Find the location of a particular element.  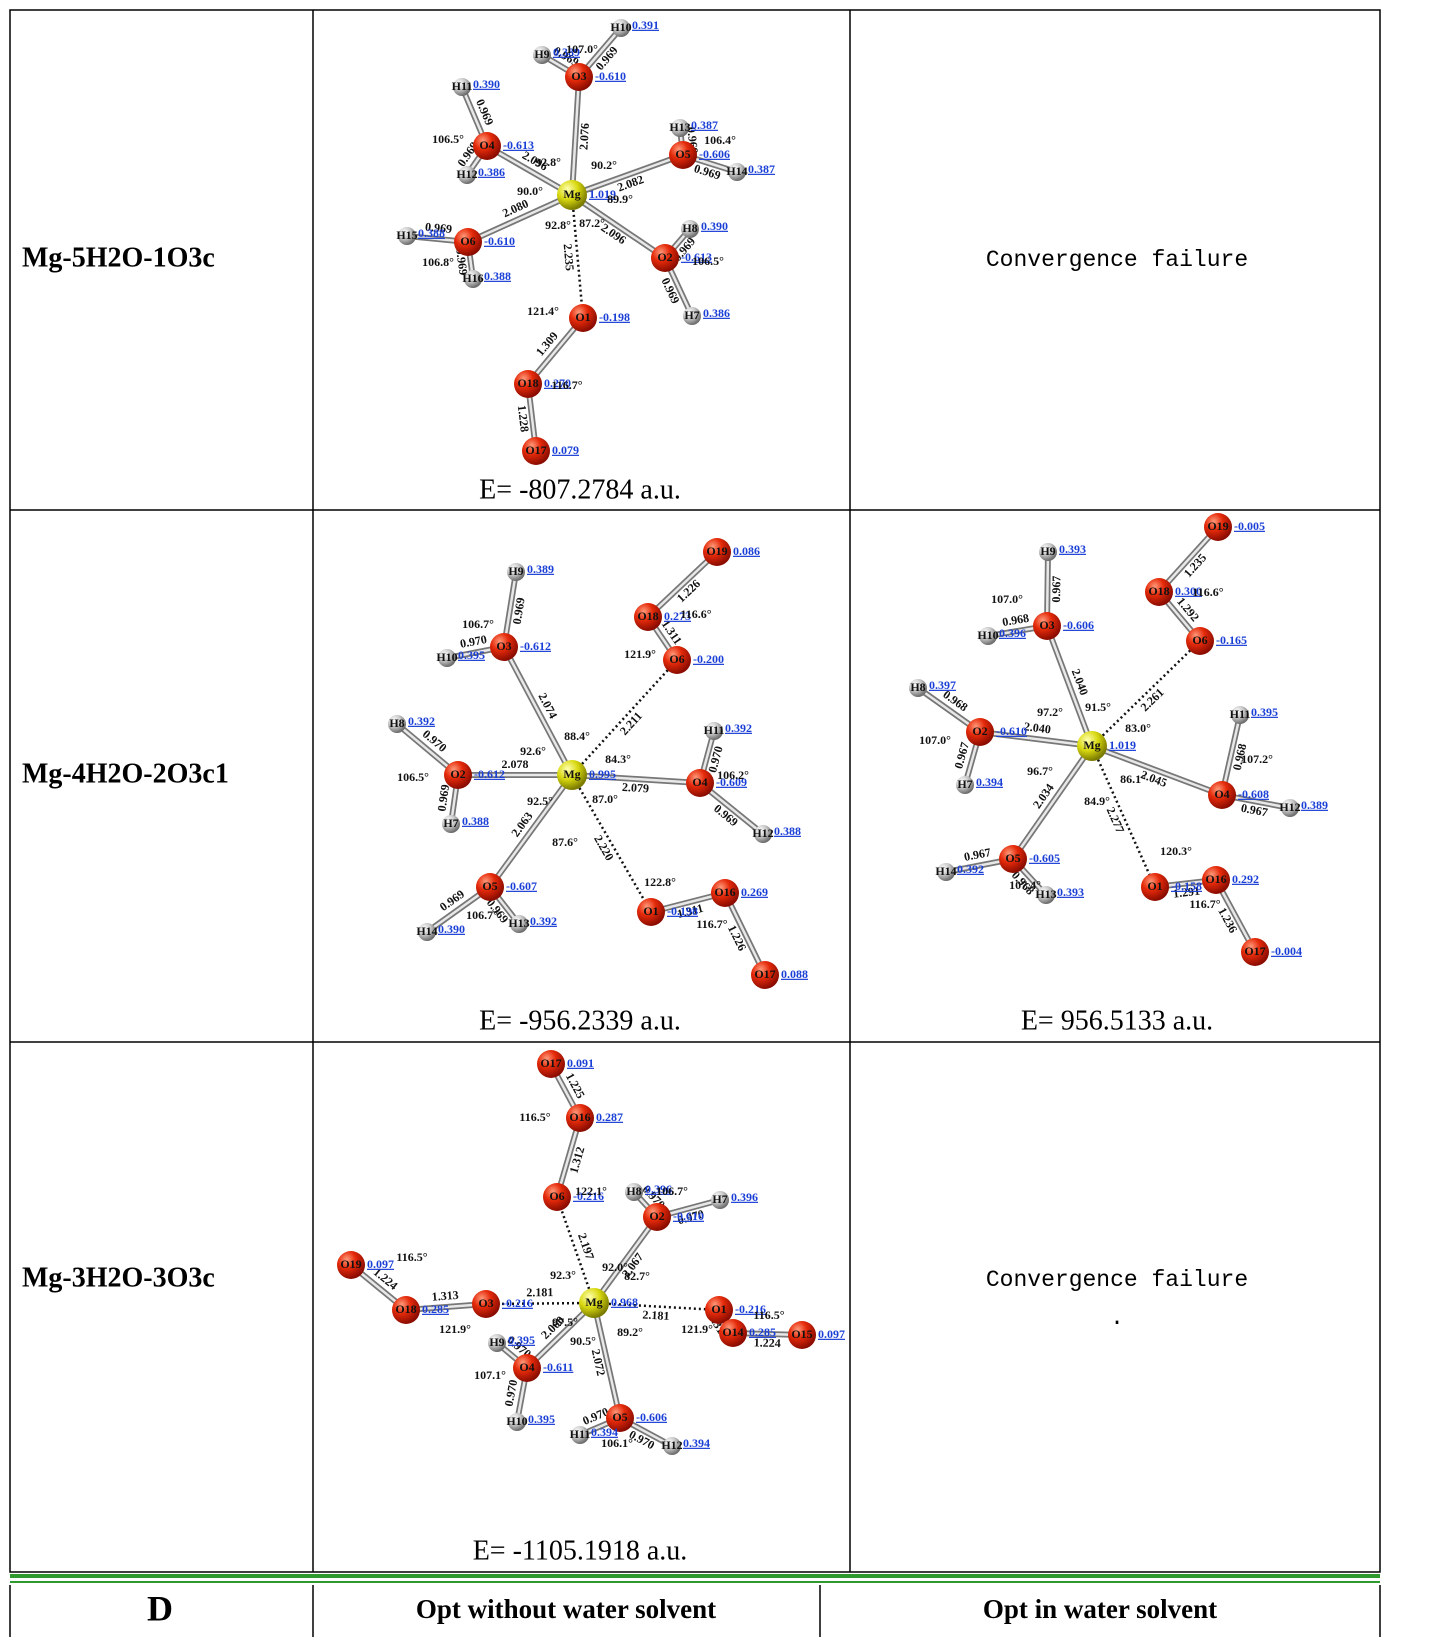

partial-charge: -0.165 is located at coordinates (1231, 640).